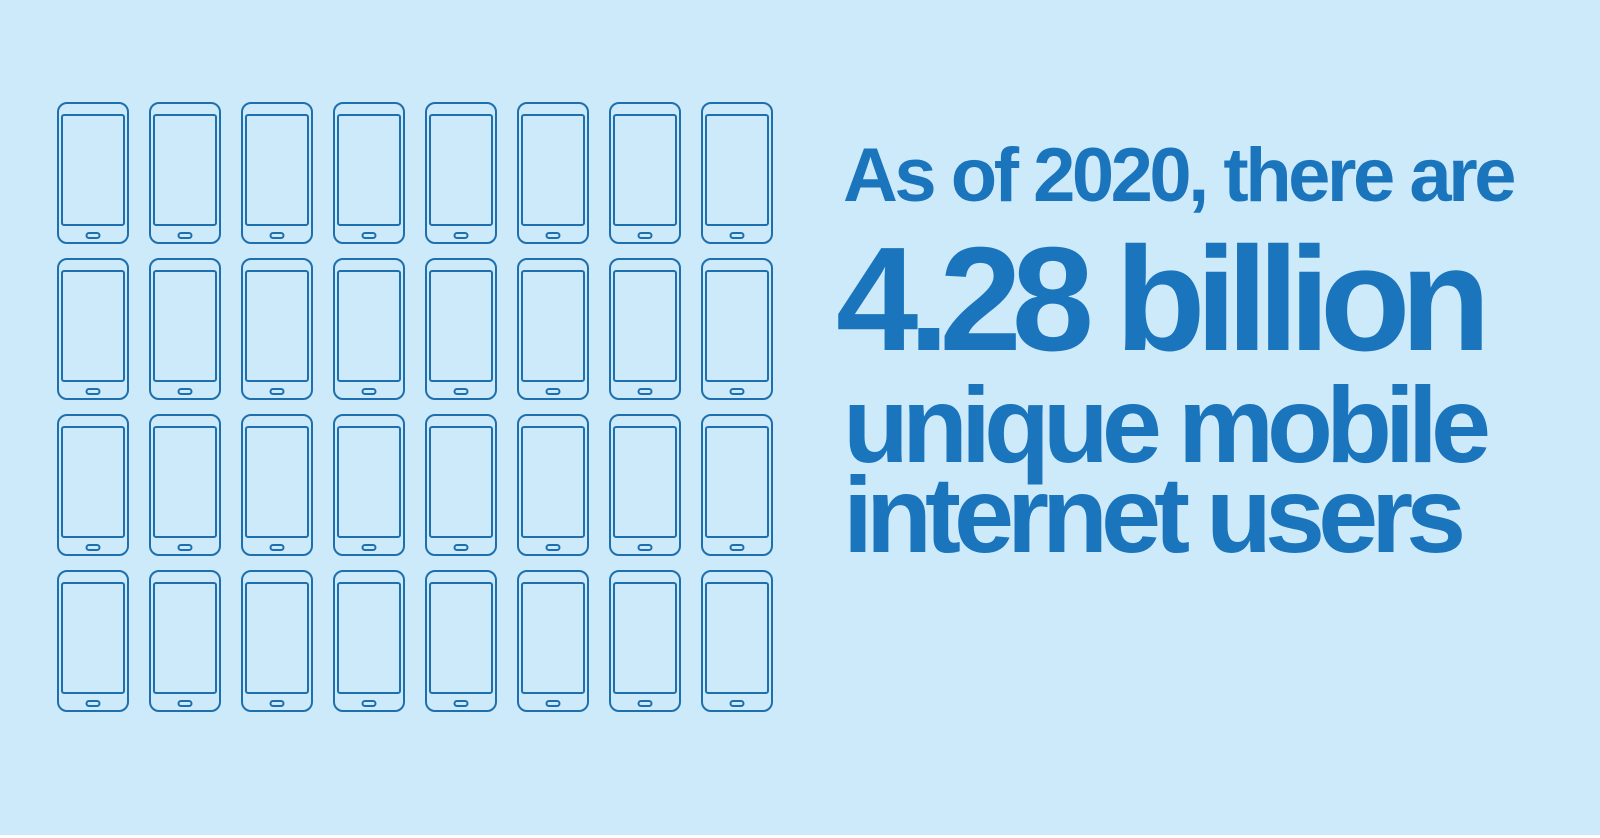 The width and height of the screenshot is (1600, 838). I want to click on bottom-edge-strip, so click(800, 836).